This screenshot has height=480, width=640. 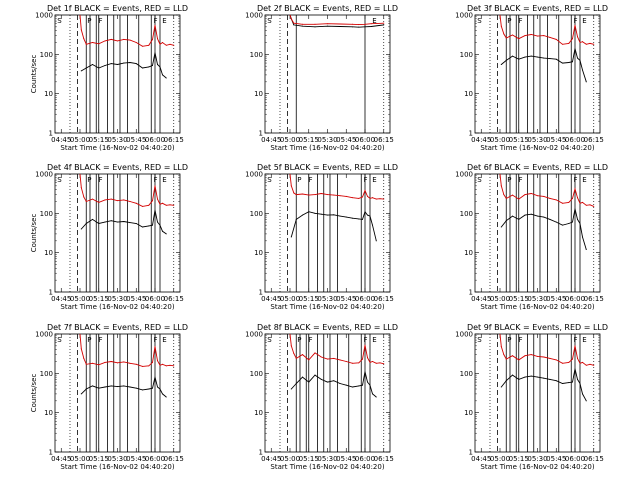 I want to click on y-axis-label: Counts/sec, so click(x=34, y=233).